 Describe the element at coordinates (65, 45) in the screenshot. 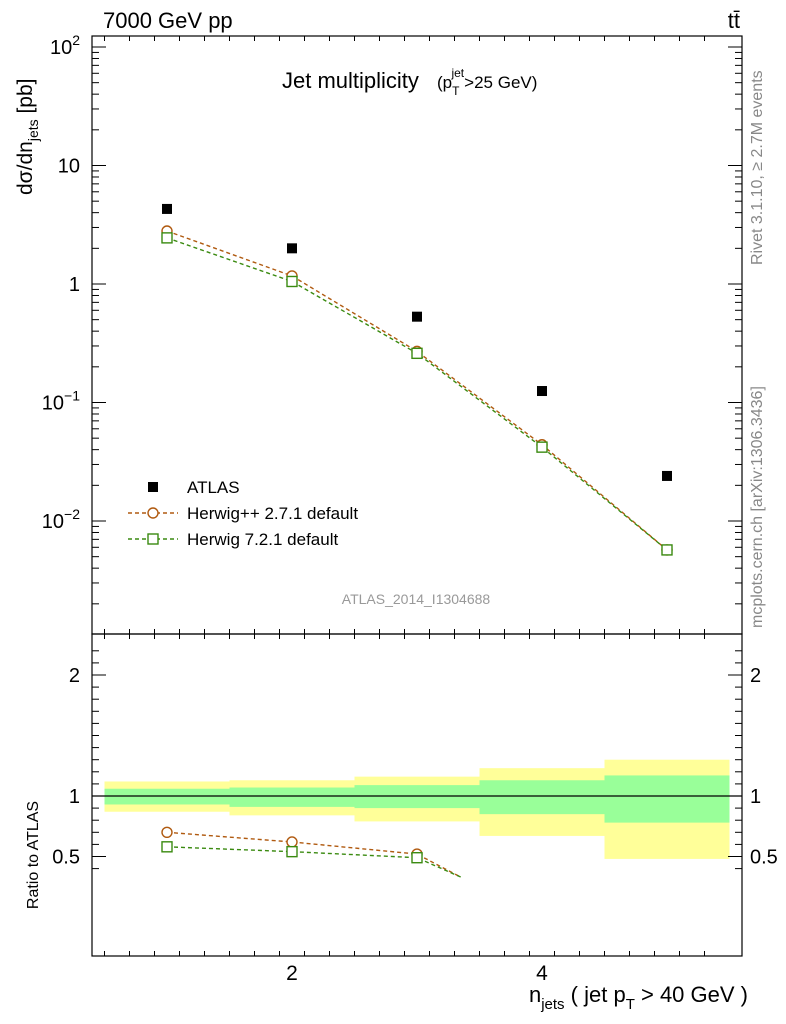

I see `y-tick-label: 10²` at that location.